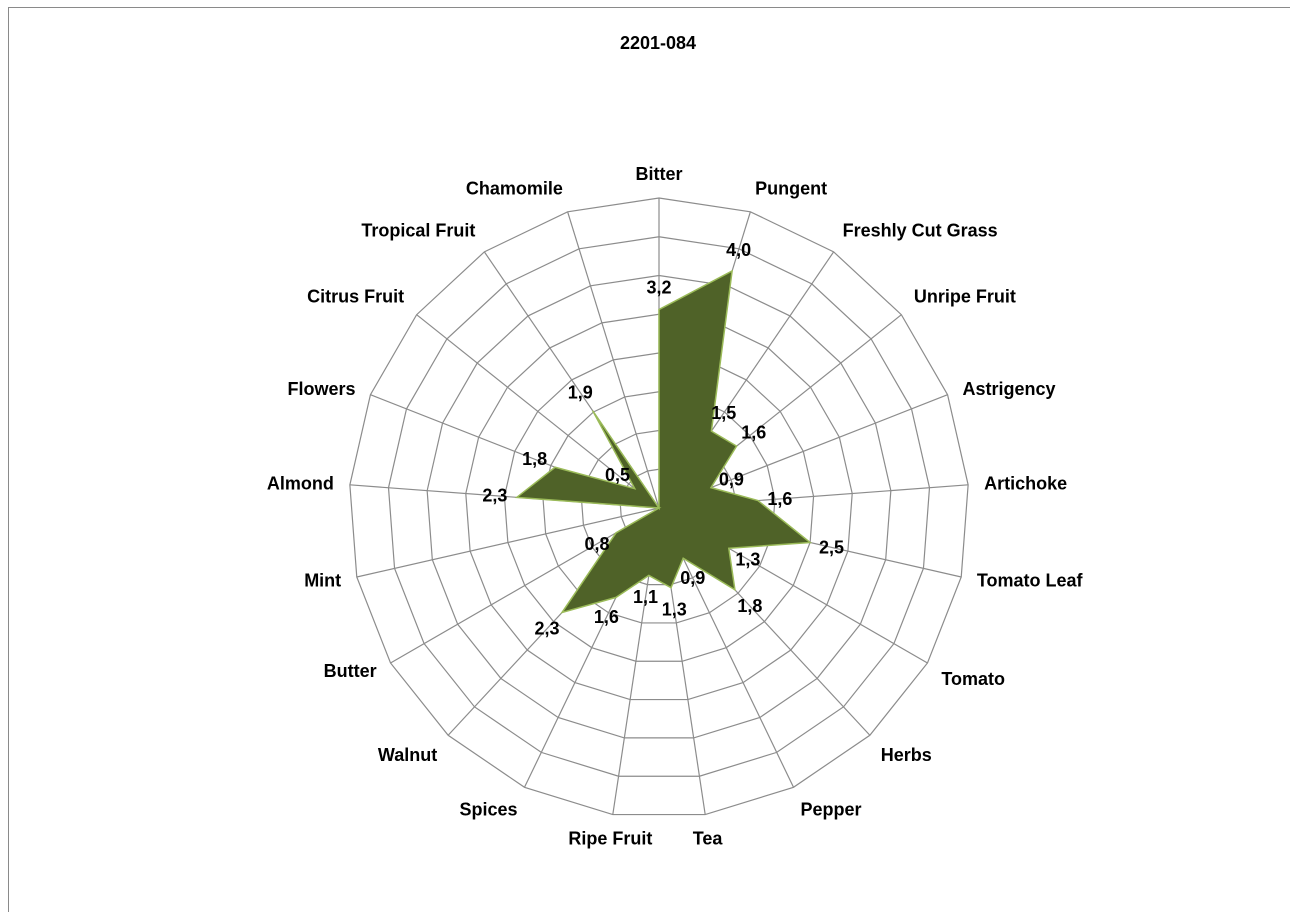 The width and height of the screenshot is (1290, 912). I want to click on data-label: 1,5, so click(723, 413).